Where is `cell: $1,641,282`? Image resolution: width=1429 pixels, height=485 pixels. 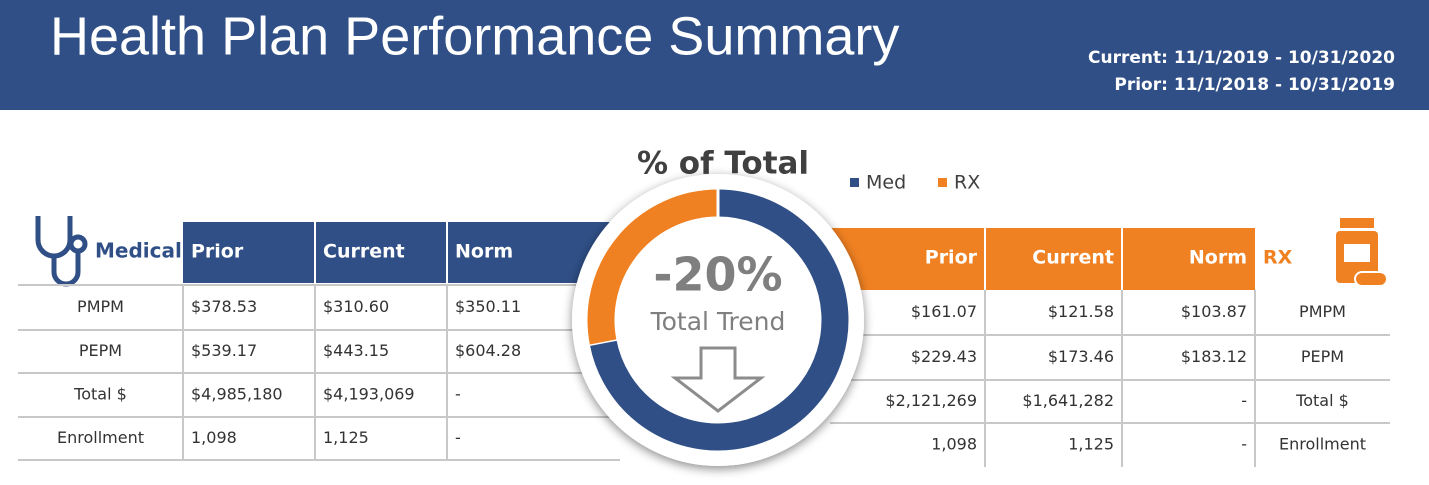 cell: $1,641,282 is located at coordinates (1068, 400).